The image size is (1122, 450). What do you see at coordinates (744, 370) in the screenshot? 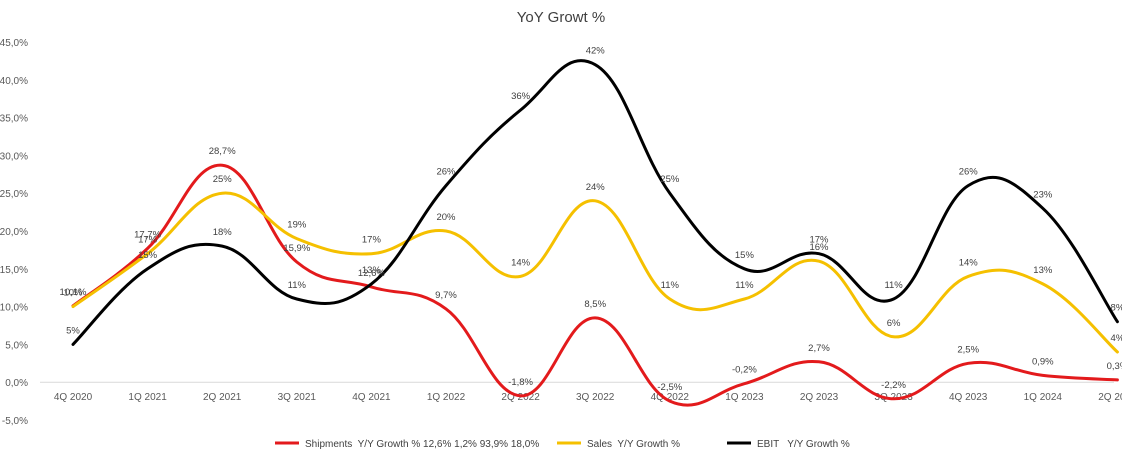
I see `shipments-data-label: -0,2%` at bounding box center [744, 370].